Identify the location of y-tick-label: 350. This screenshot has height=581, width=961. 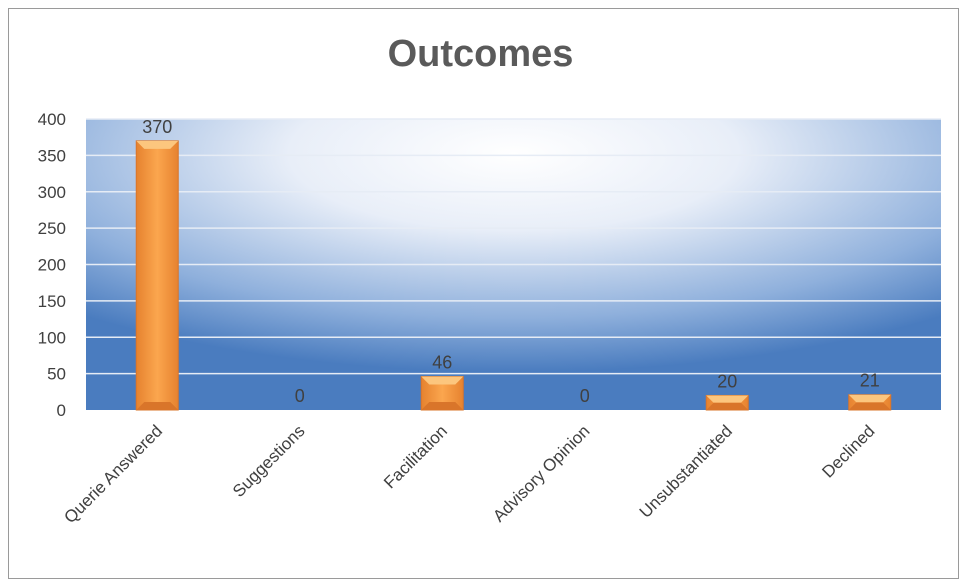
(52, 155).